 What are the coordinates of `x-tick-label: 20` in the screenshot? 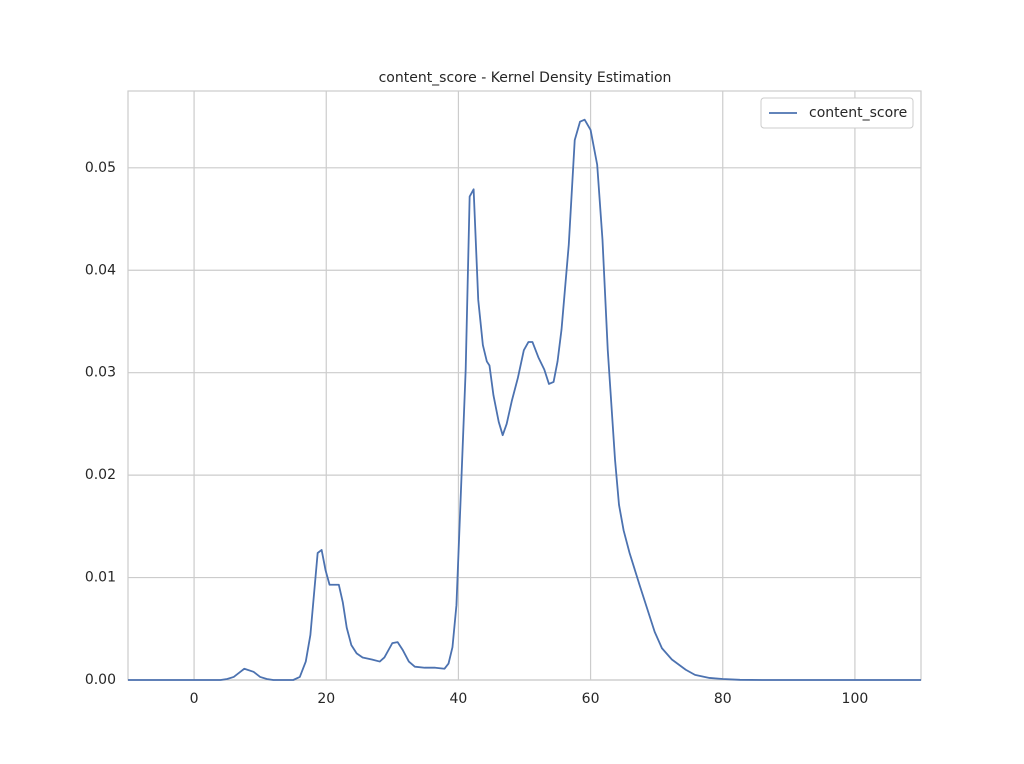 It's located at (326, 699).